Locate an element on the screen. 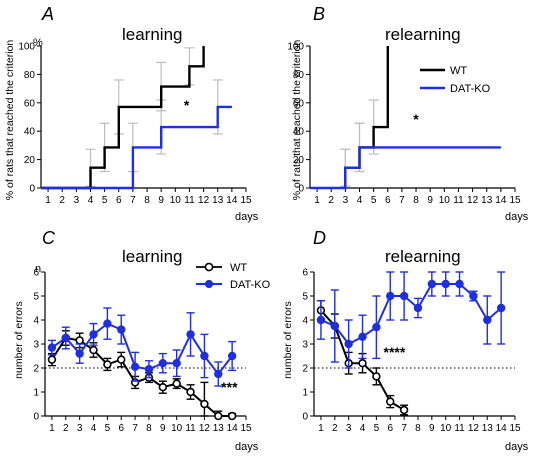  y-tick-label: 4 is located at coordinates (36, 321).